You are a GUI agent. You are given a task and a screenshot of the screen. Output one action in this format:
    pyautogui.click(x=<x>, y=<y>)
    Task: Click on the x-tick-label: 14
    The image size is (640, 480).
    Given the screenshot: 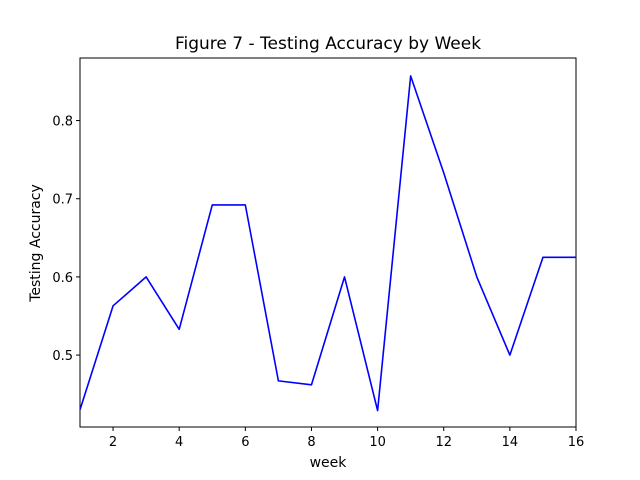 What is the action you would take?
    pyautogui.click(x=510, y=442)
    